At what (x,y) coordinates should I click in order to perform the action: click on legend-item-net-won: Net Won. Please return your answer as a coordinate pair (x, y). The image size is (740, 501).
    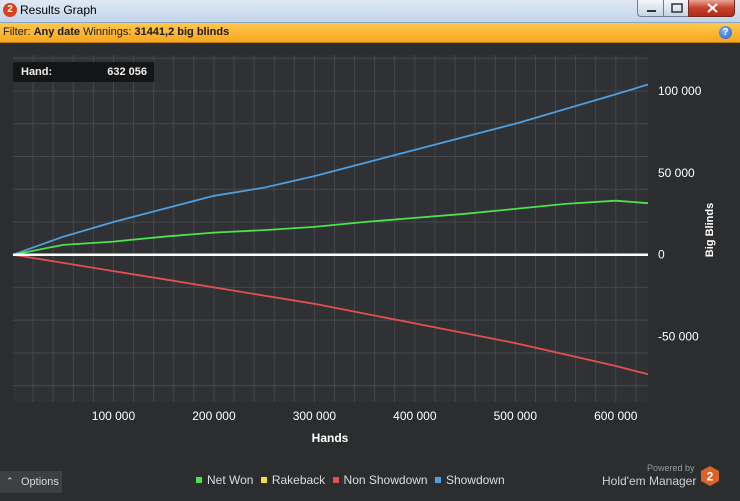
    Looking at the image, I should click on (224, 480).